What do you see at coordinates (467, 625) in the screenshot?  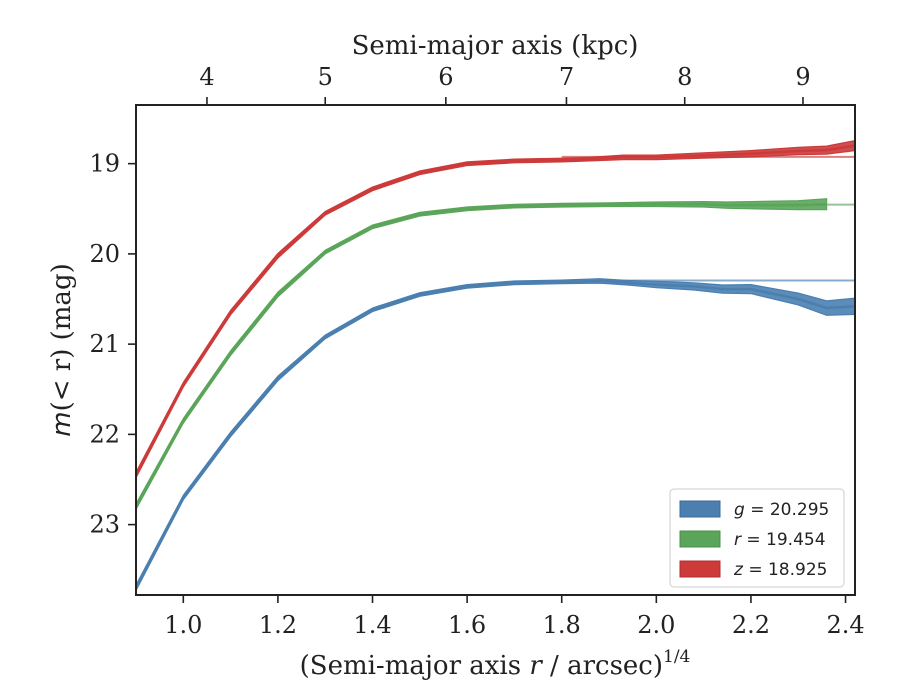 I see `x-tick-label: 1.6` at bounding box center [467, 625].